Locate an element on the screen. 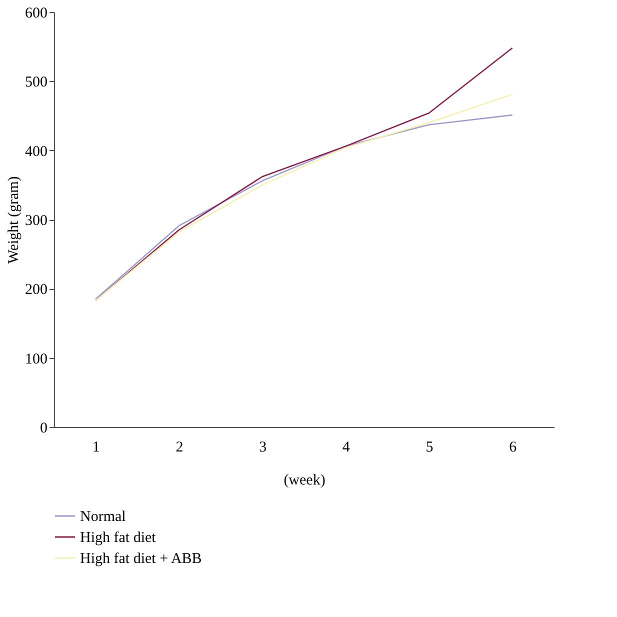  x-tick-label: 4 is located at coordinates (346, 448).